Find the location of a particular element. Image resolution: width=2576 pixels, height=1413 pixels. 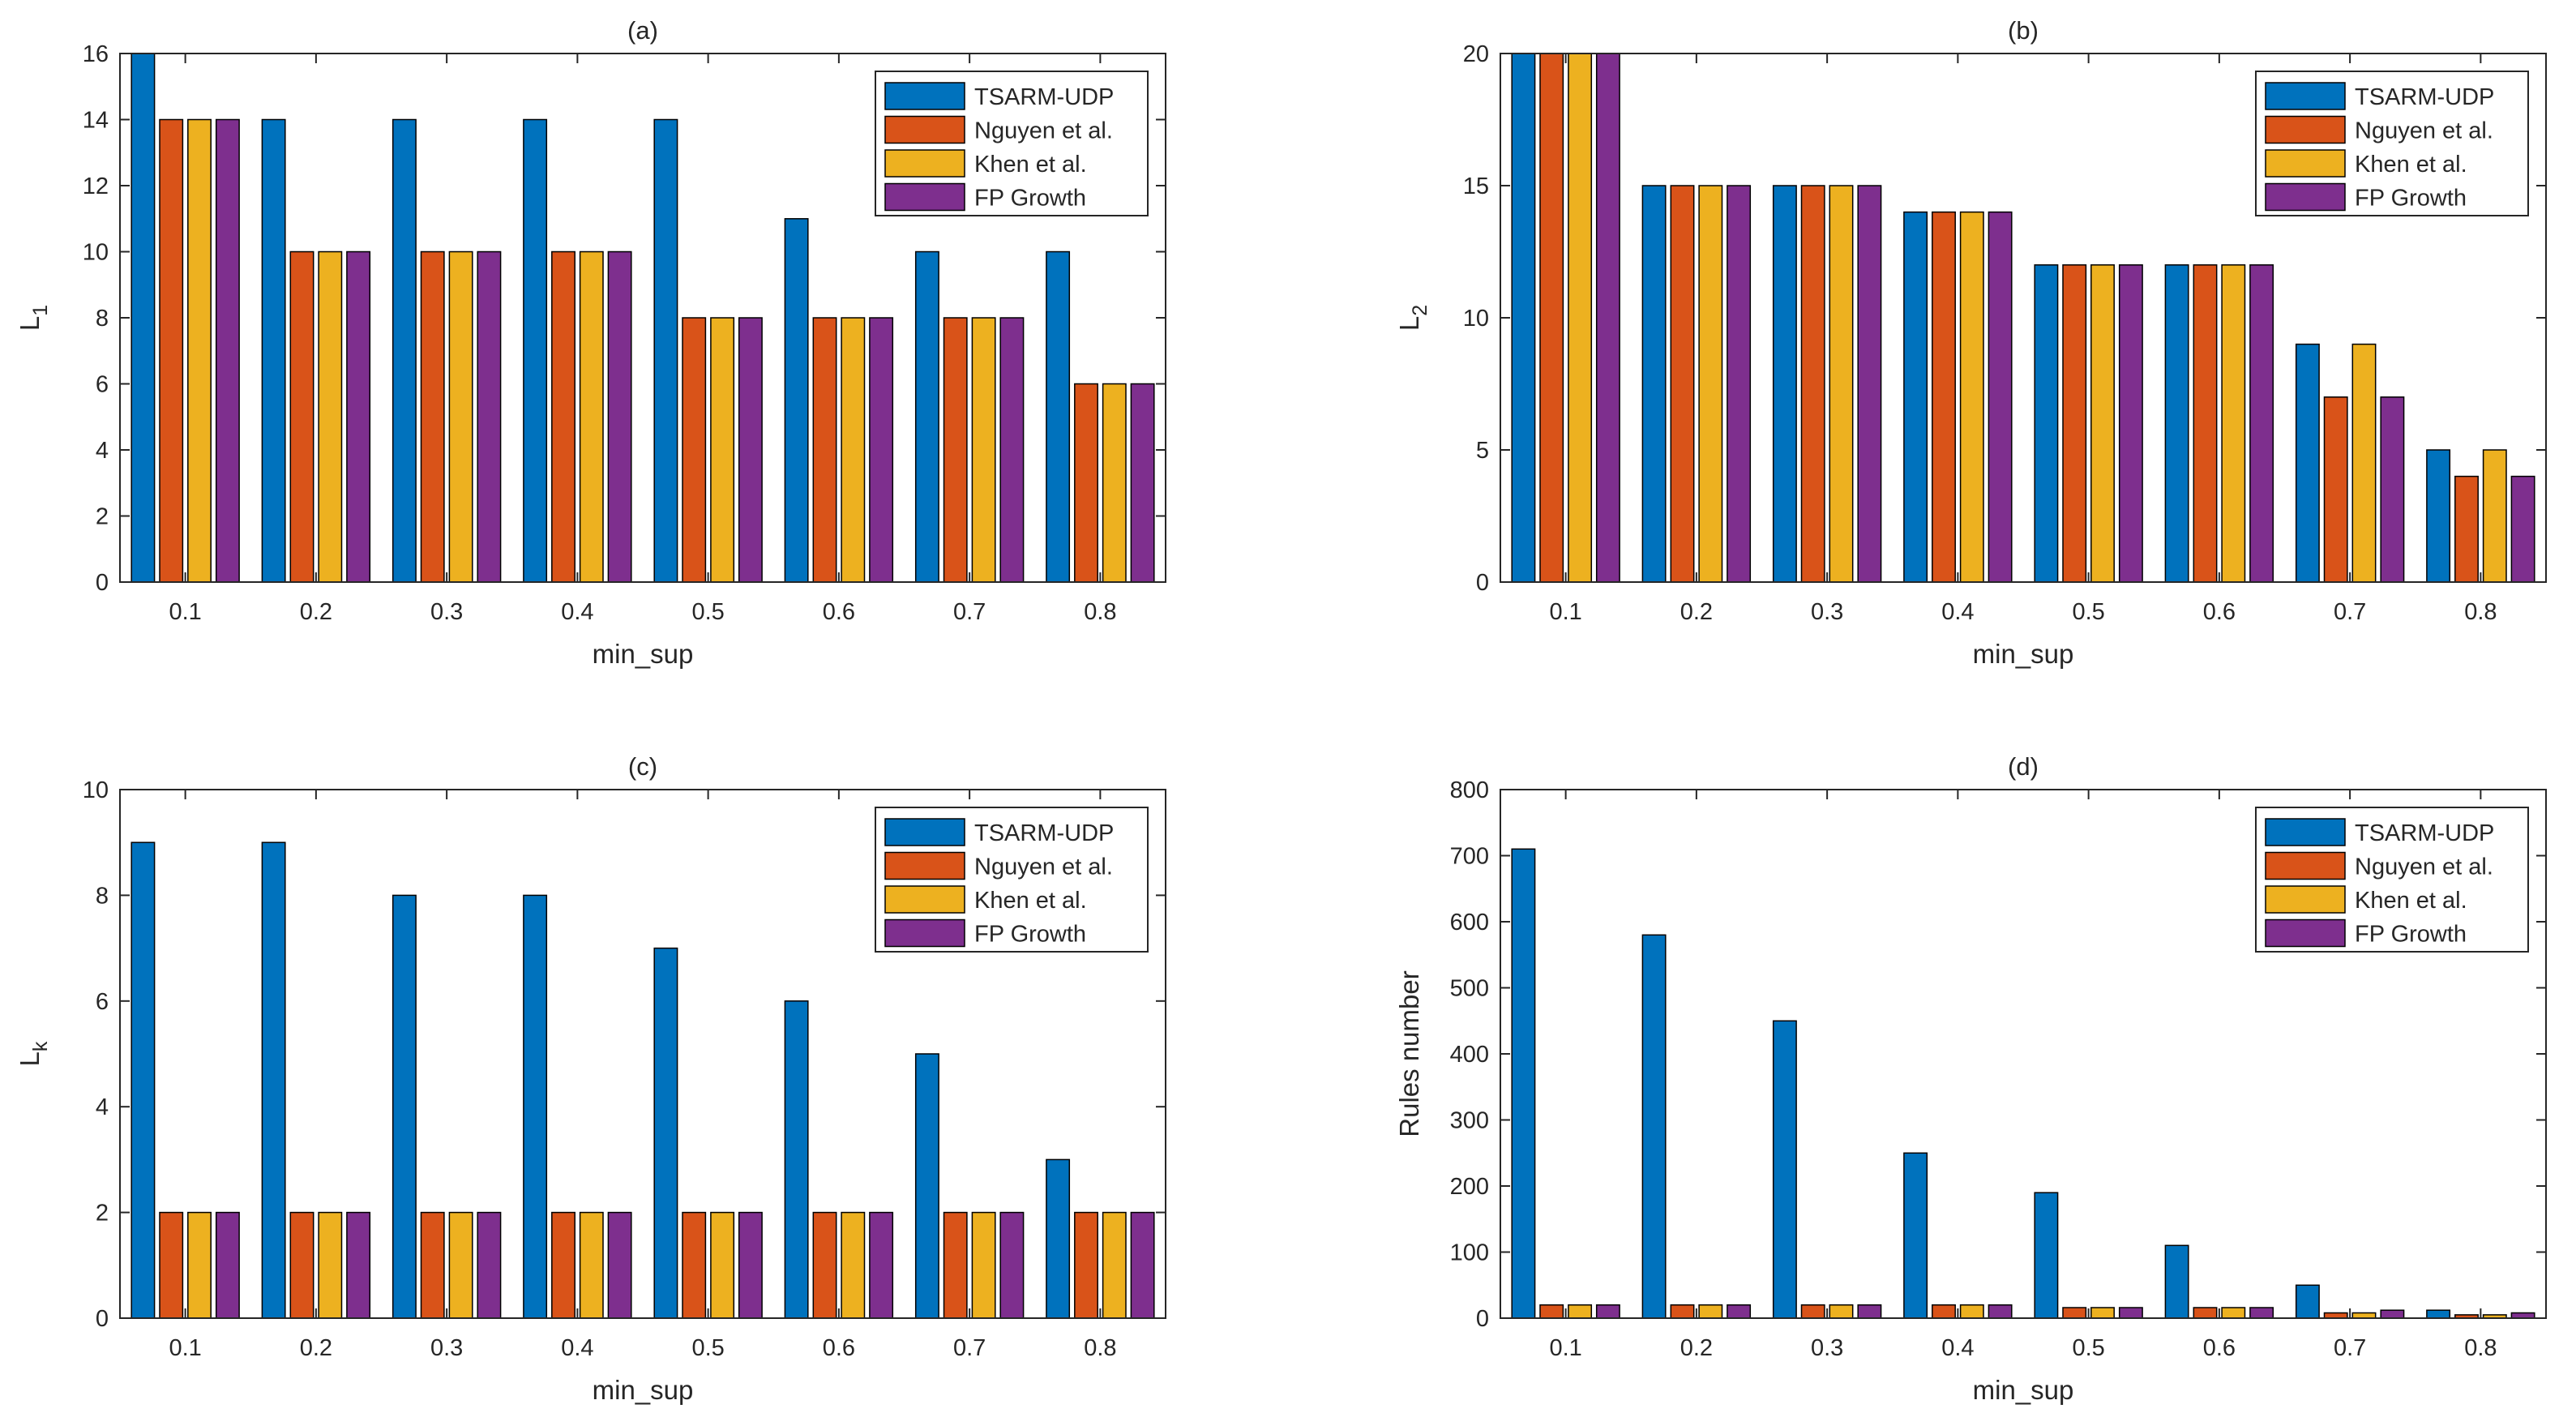

y-tick-label: 12 is located at coordinates (96, 186).